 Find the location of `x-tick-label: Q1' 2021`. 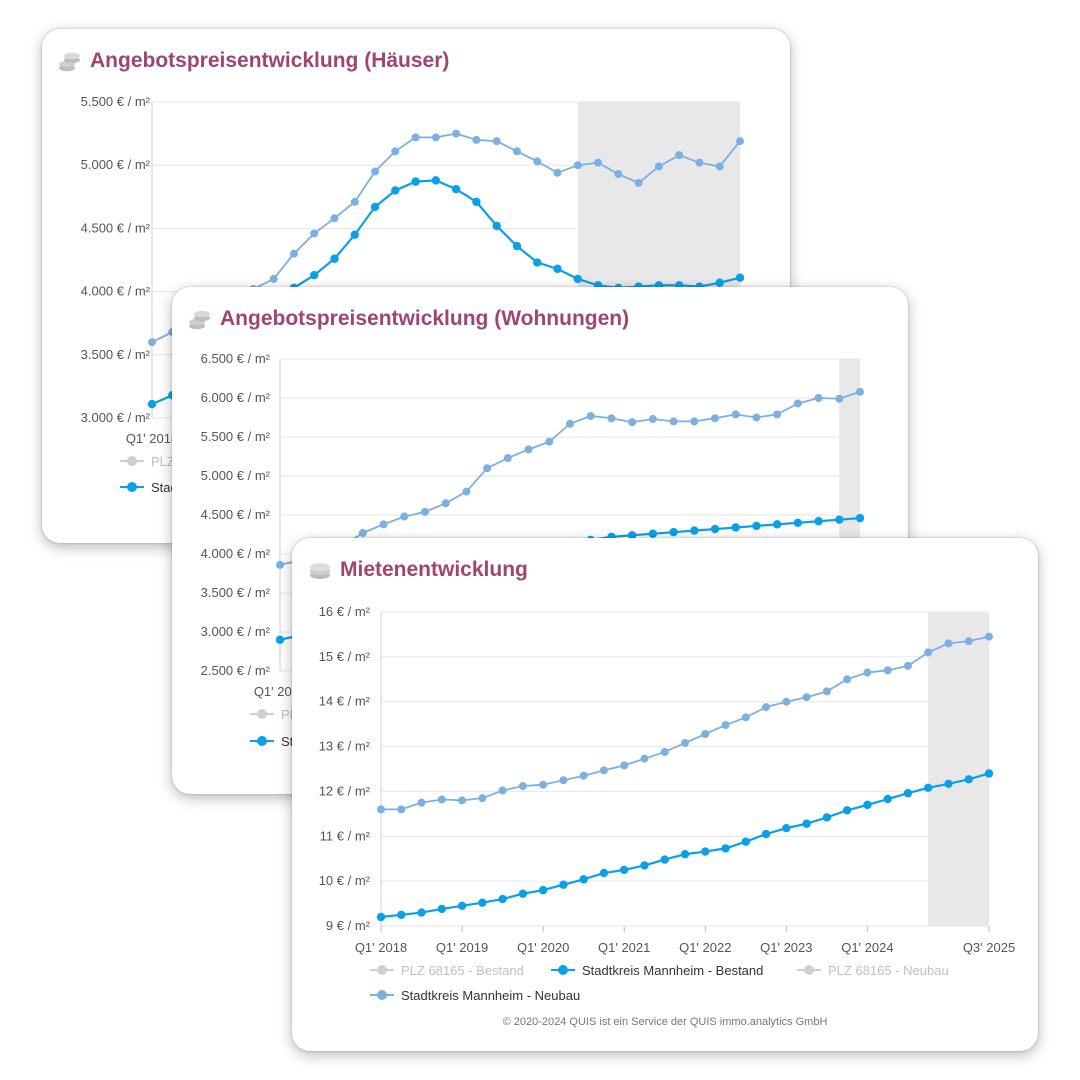

x-tick-label: Q1' 2021 is located at coordinates (624, 947).